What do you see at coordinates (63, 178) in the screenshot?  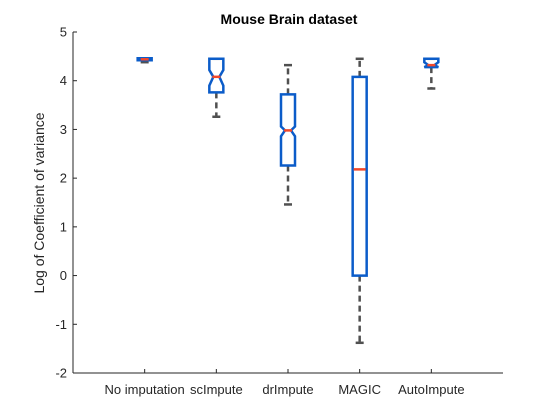 I see `y-tick-label: 2` at bounding box center [63, 178].